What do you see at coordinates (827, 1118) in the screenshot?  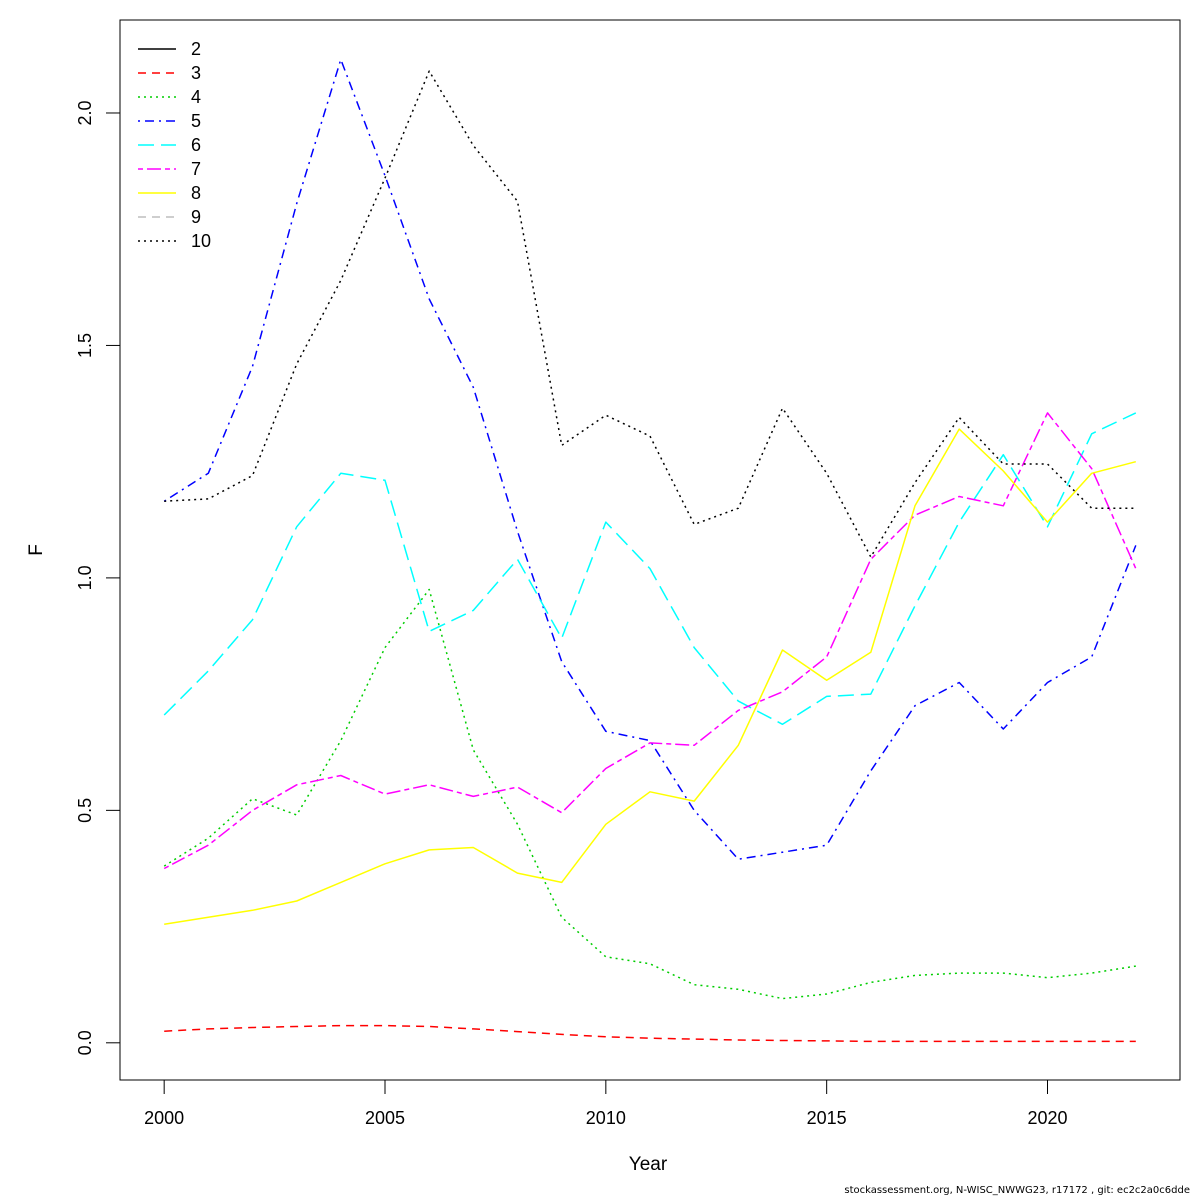 I see `x-tick-label: 2015` at bounding box center [827, 1118].